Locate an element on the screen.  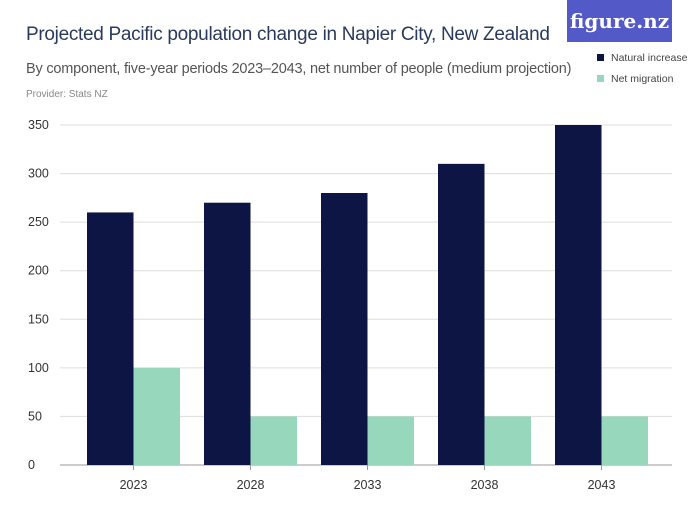
legend-item-net-migration: Net migration is located at coordinates (642, 78).